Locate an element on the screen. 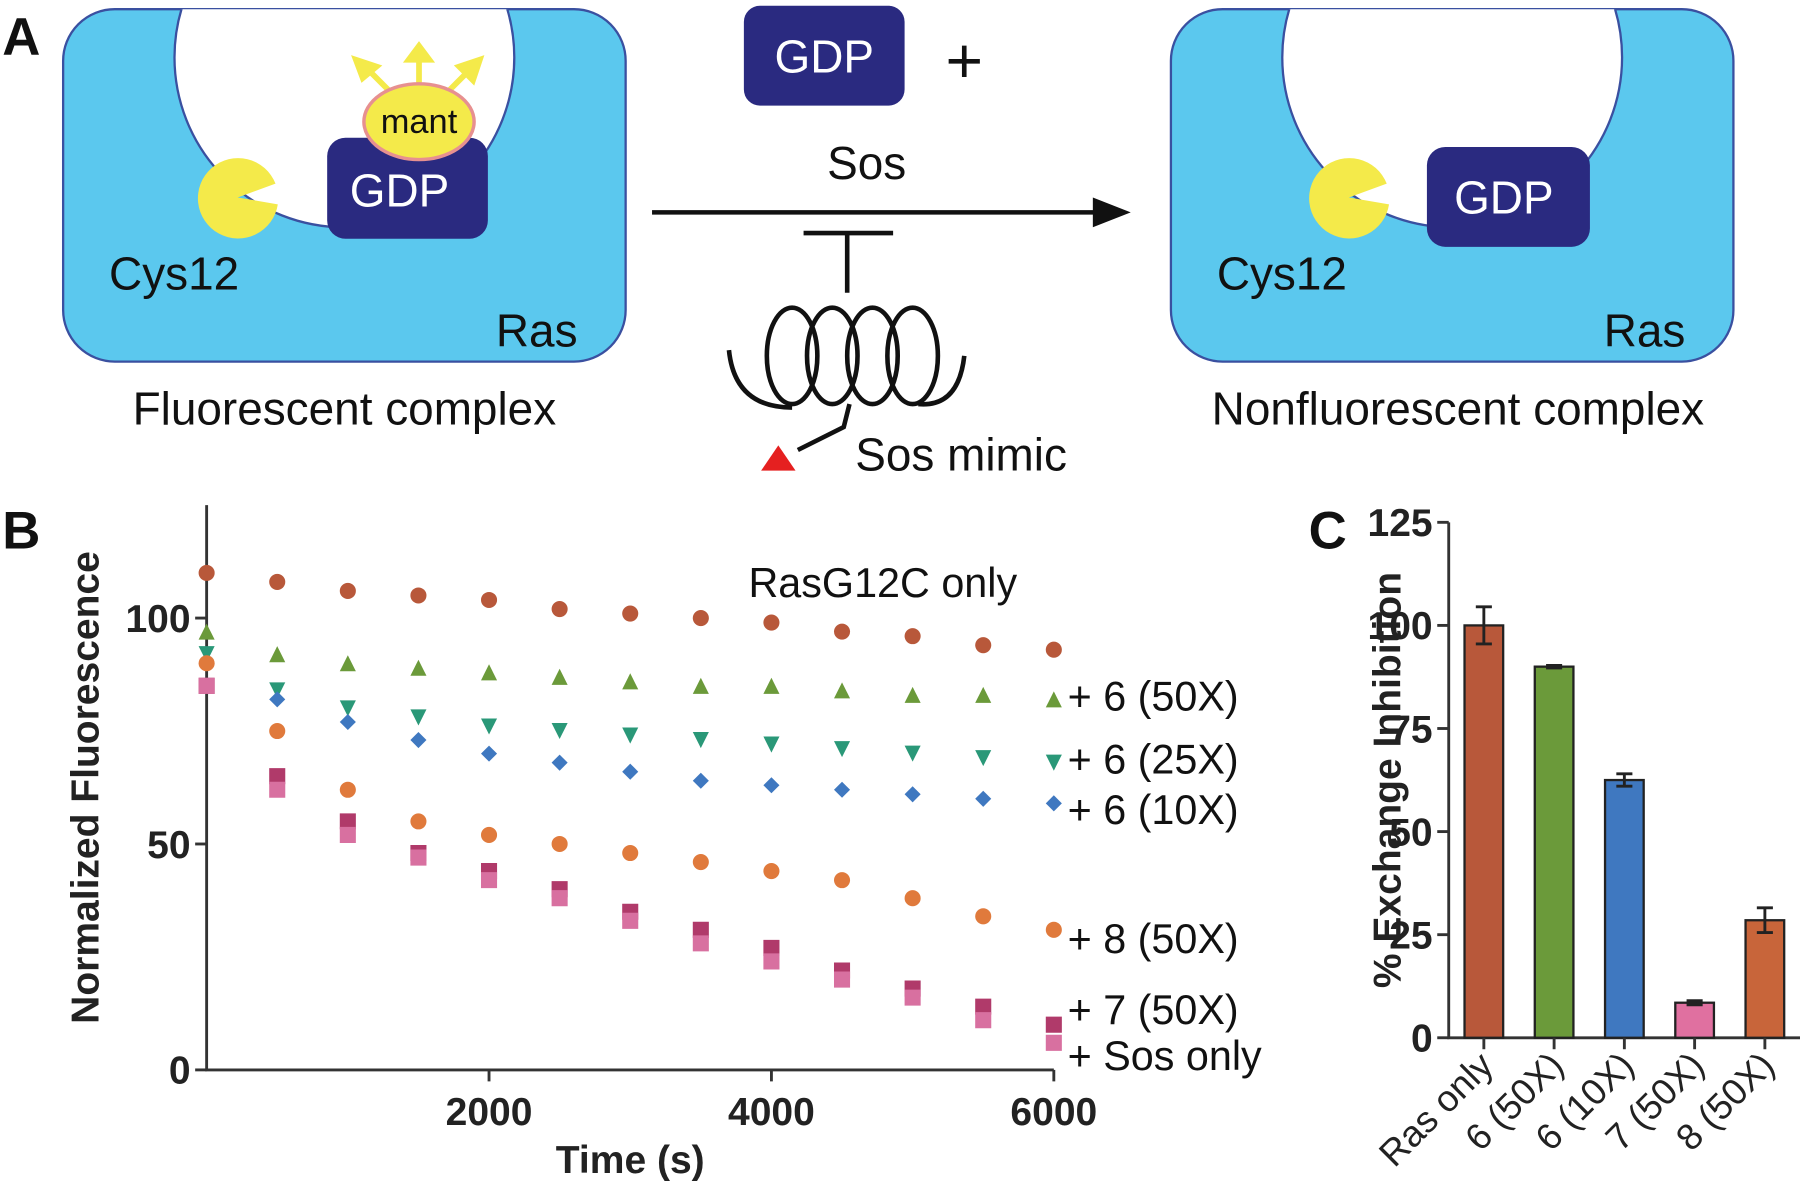 Image resolution: width=1800 pixels, height=1187 pixels. panel-label: C is located at coordinates (1328, 531).